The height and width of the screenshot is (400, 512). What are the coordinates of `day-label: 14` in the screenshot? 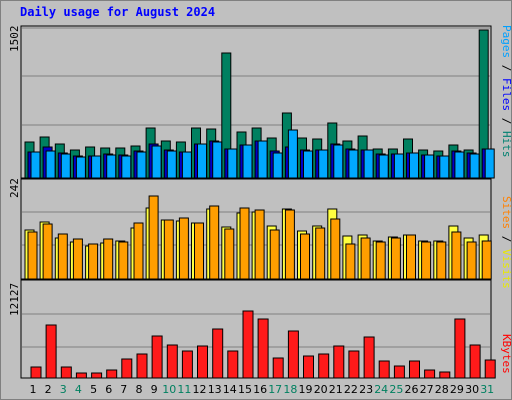 It's located at (230, 389).